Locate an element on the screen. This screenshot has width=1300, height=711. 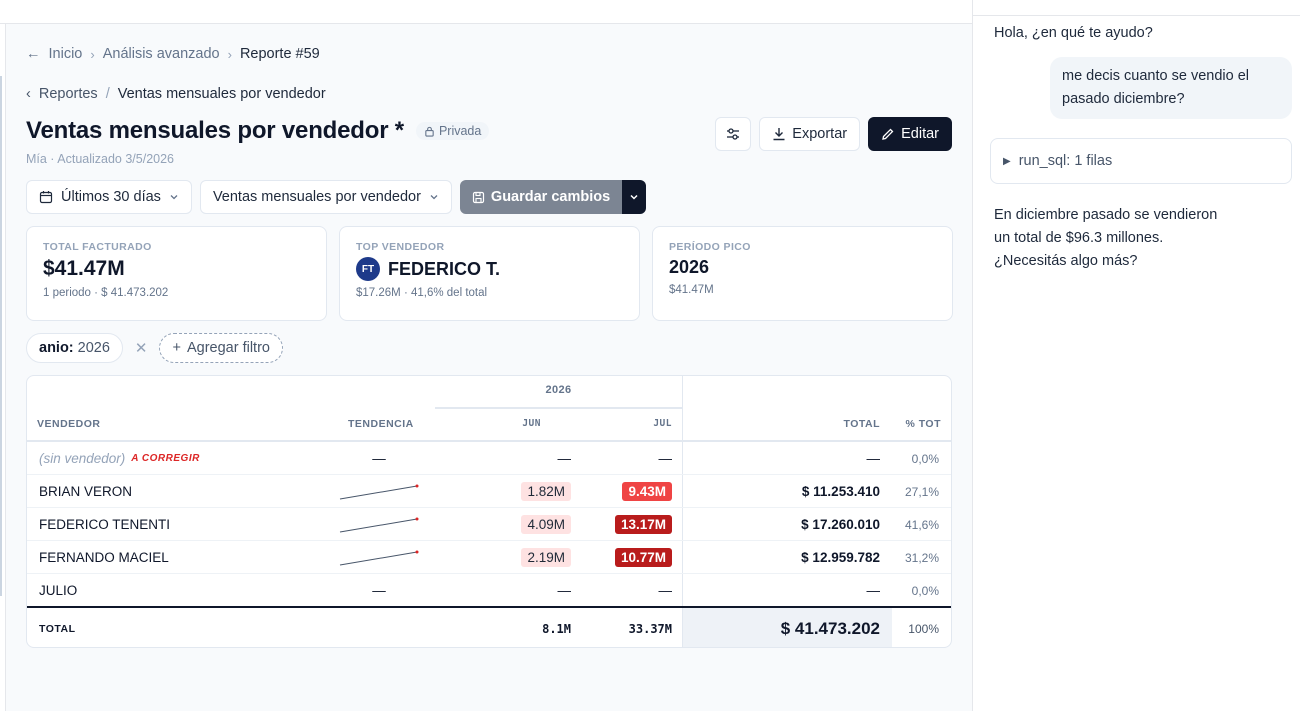
save-label: Guardar cambios is located at coordinates (550, 197).